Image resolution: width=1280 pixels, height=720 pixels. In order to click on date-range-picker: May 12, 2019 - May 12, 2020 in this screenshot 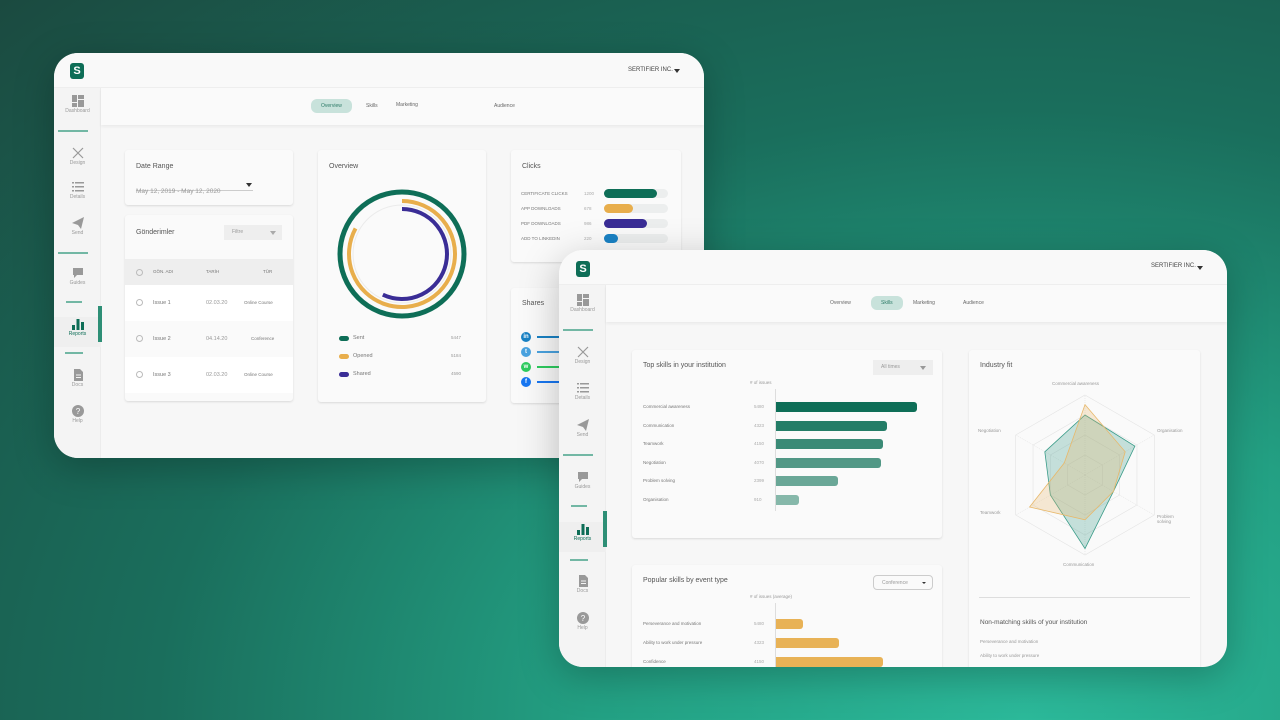, I will do `click(194, 187)`.